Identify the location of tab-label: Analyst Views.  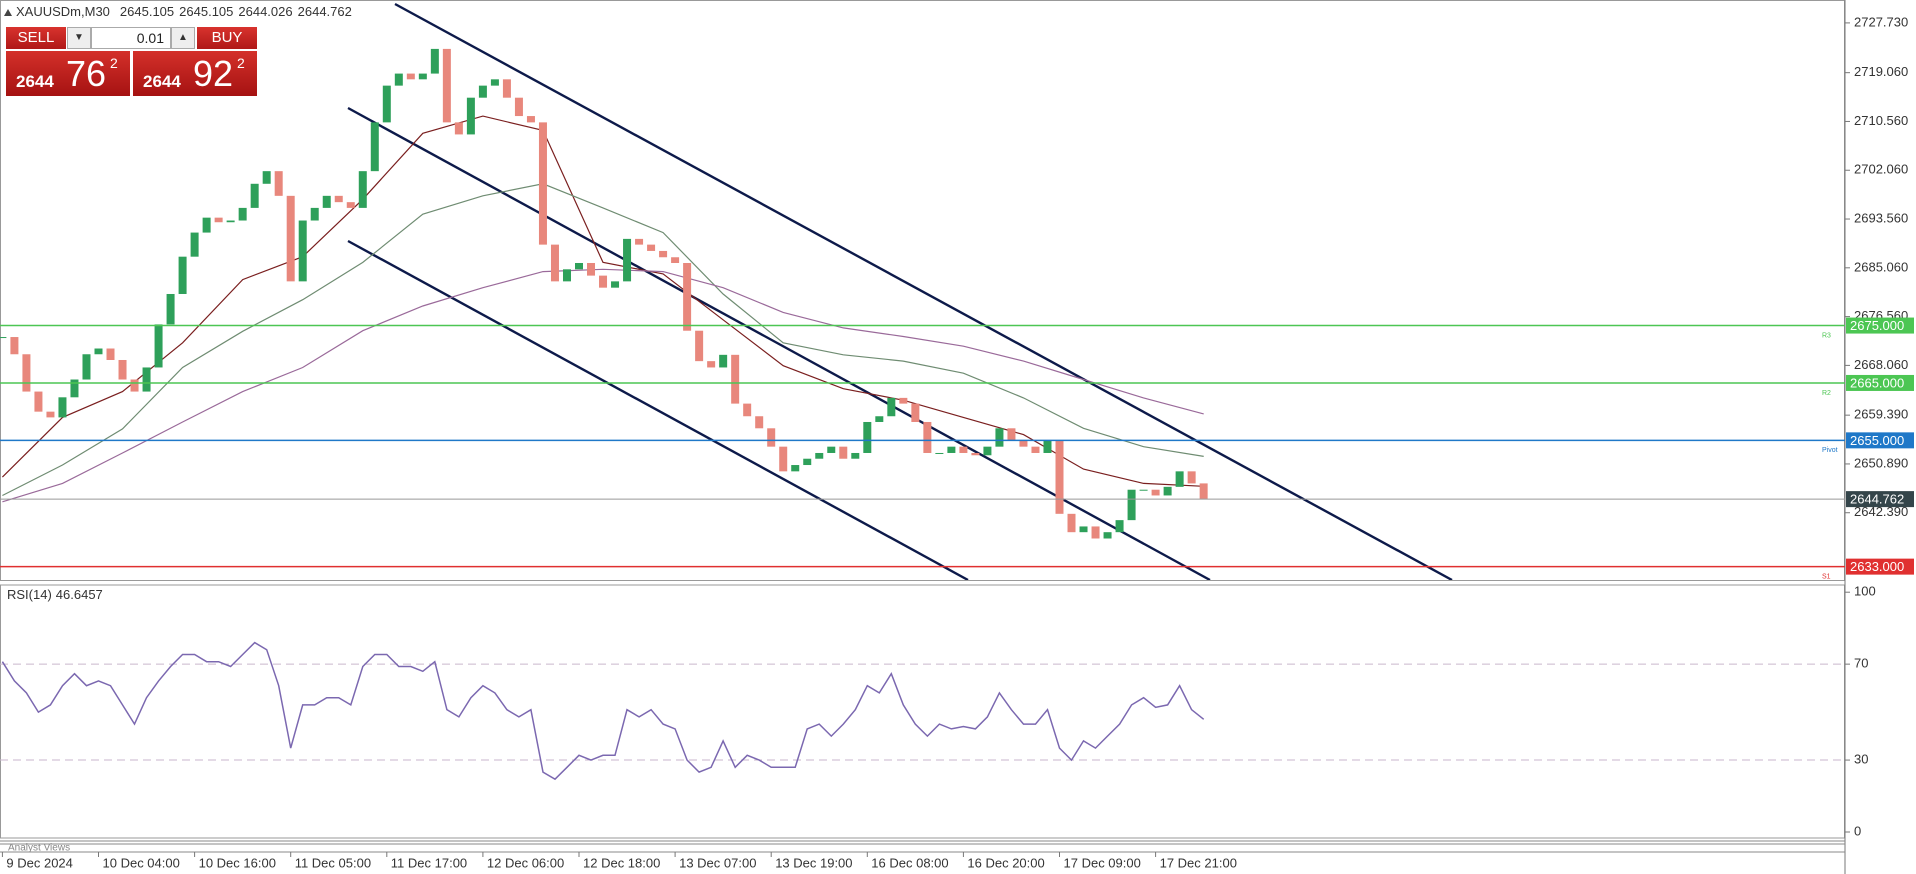
(39, 848).